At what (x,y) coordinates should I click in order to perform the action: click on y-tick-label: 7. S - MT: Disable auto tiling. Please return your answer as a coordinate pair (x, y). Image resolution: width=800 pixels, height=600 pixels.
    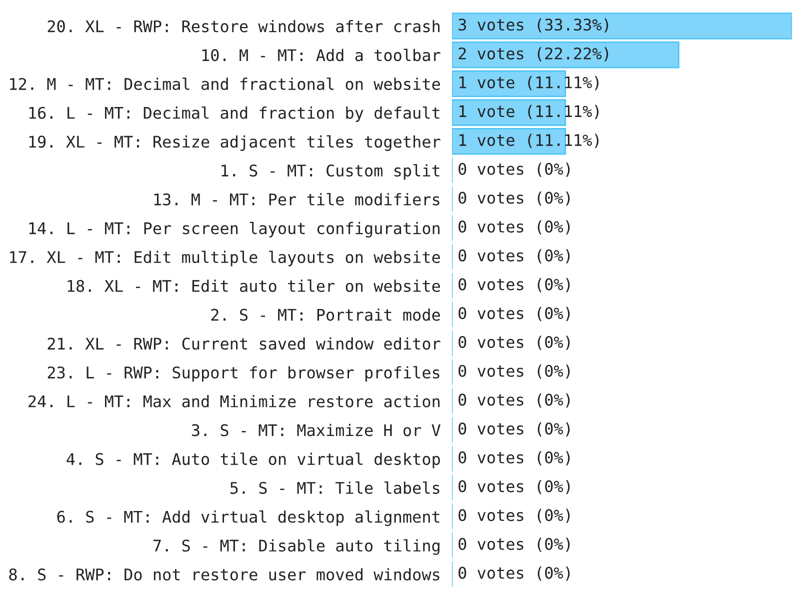
    Looking at the image, I should click on (297, 547).